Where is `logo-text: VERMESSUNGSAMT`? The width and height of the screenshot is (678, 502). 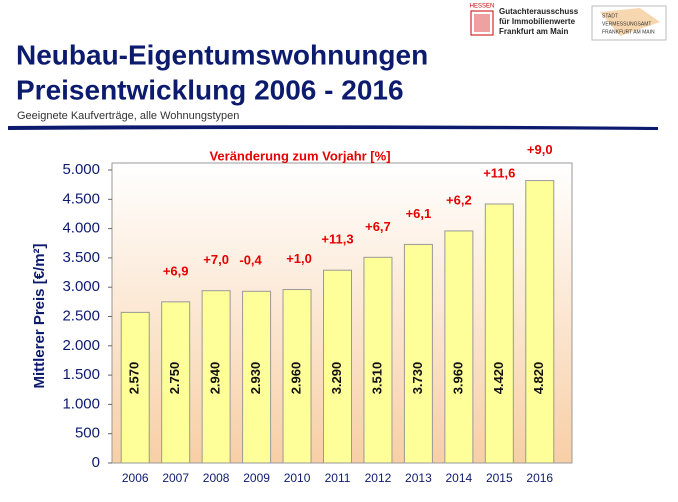 logo-text: VERMESSUNGSAMT is located at coordinates (626, 24).